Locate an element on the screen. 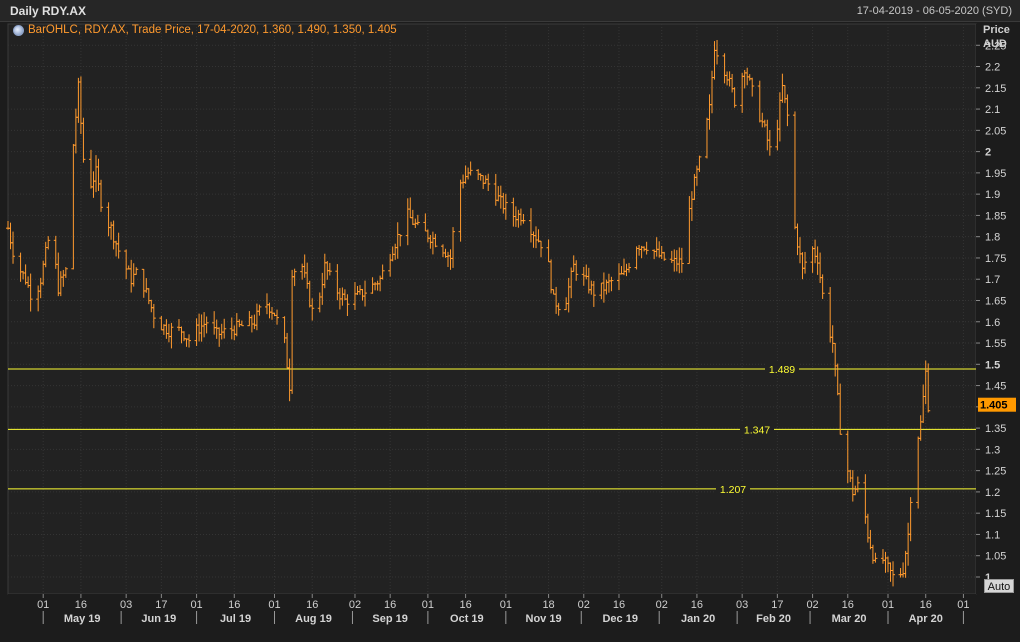 This screenshot has height=642, width=1020. y-tick-label: 2.25 is located at coordinates (995, 46).